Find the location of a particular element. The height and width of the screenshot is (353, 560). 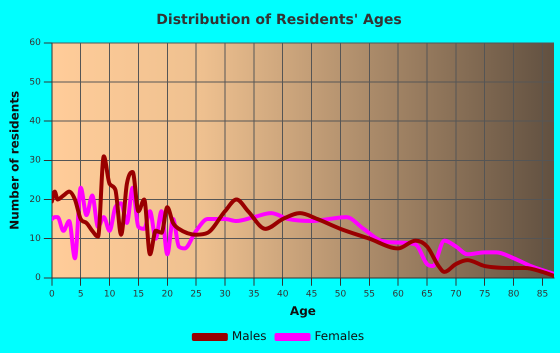

legend-label: Males is located at coordinates (249, 336).